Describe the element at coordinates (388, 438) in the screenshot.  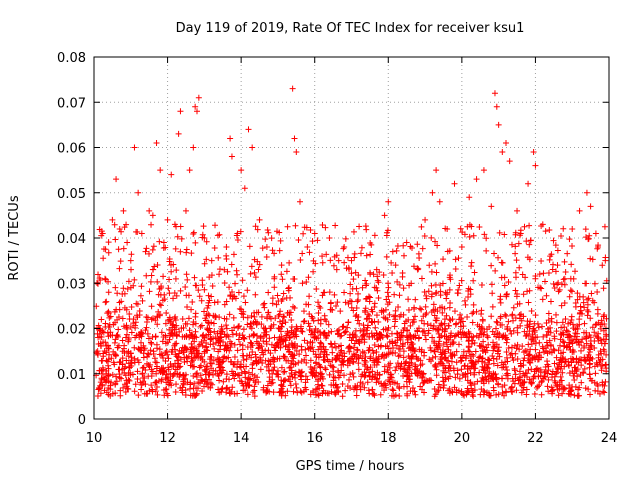
I see `x-tick-label: 18` at that location.